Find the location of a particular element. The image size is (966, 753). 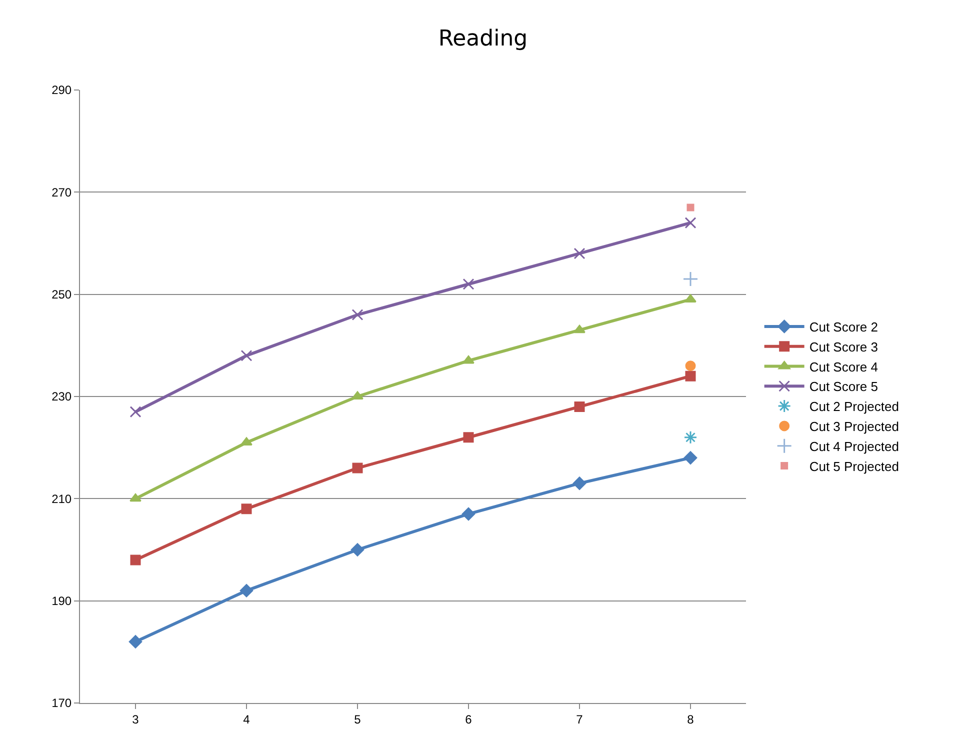

legend-label: Cut Score 2 is located at coordinates (843, 327).